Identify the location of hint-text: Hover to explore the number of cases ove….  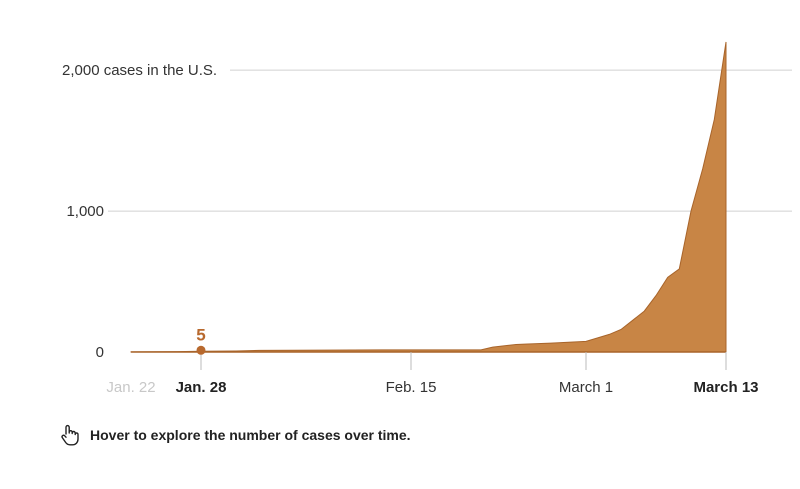
(250, 435).